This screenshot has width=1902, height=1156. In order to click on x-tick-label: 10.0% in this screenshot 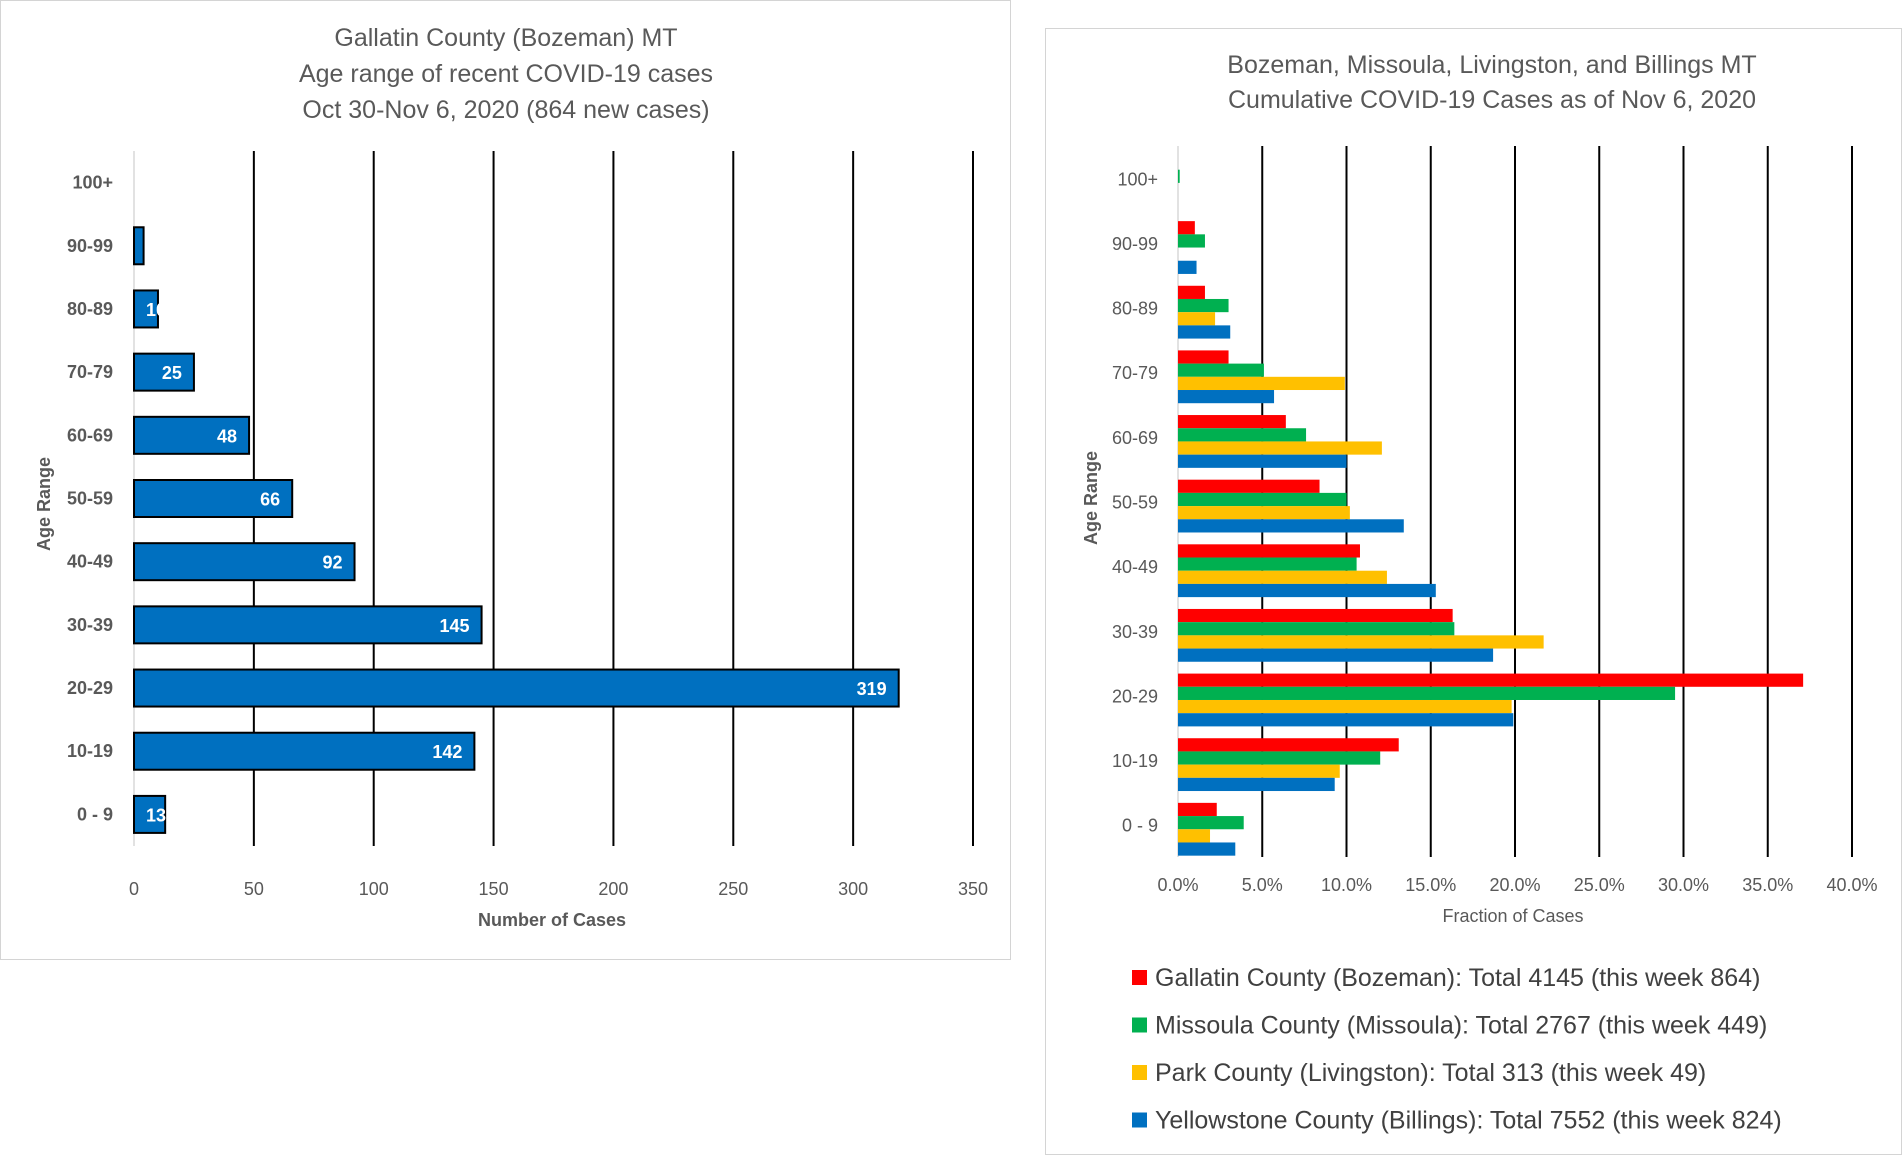, I will do `click(1346, 885)`.